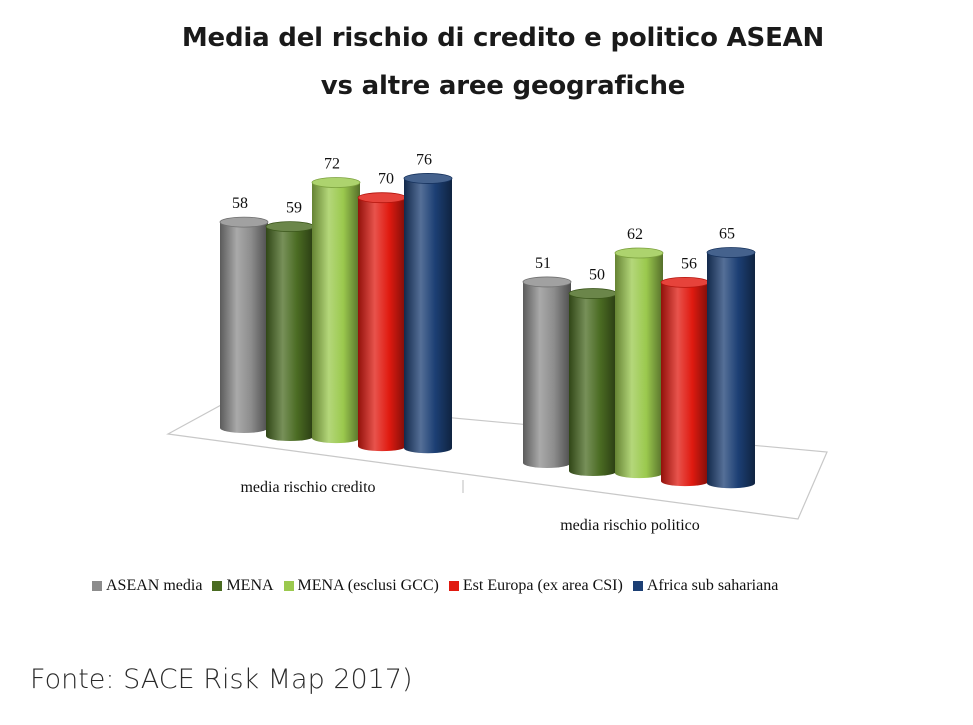 This screenshot has height=725, width=973. What do you see at coordinates (250, 585) in the screenshot?
I see `legend-label: MENA` at bounding box center [250, 585].